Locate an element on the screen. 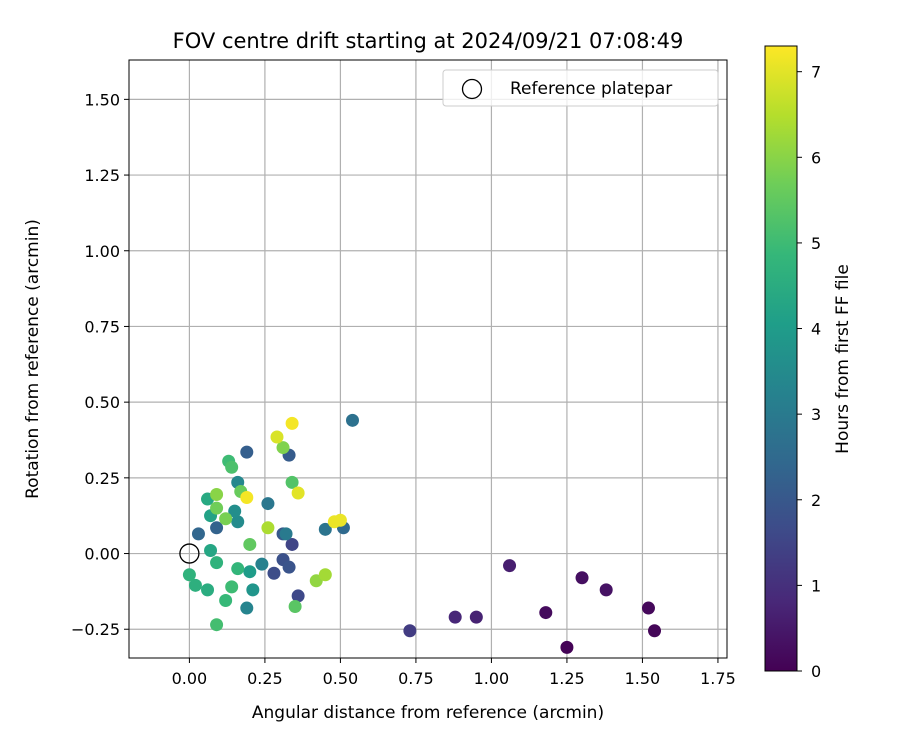 The height and width of the screenshot is (750, 900). legend-marker-open-circle is located at coordinates (472, 89).